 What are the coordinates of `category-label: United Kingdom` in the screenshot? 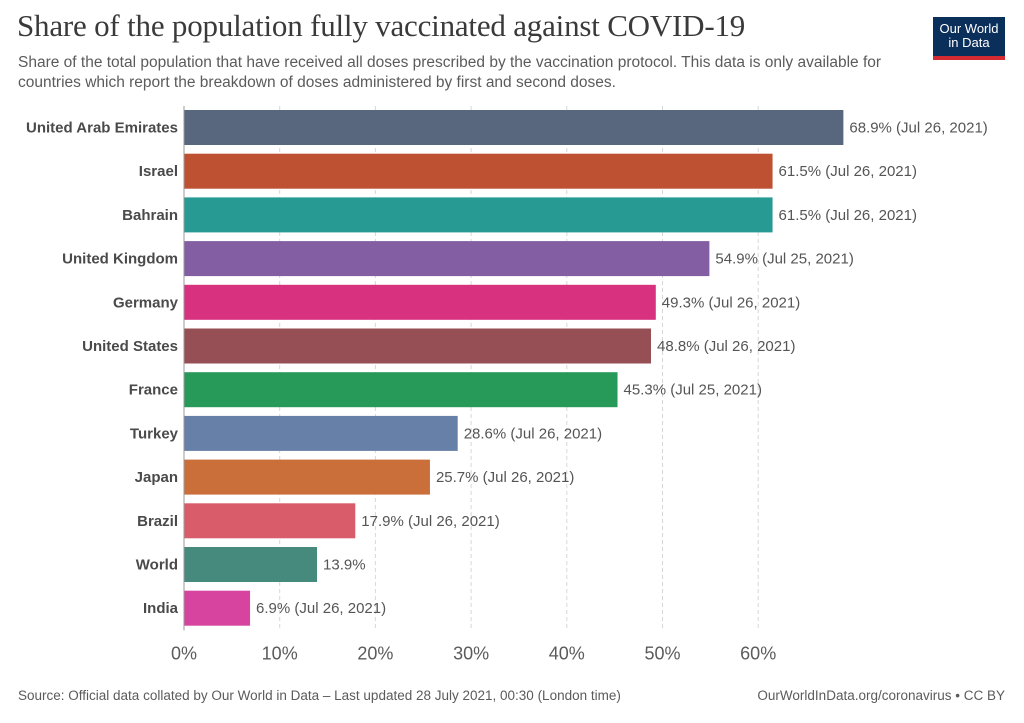 It's located at (120, 259).